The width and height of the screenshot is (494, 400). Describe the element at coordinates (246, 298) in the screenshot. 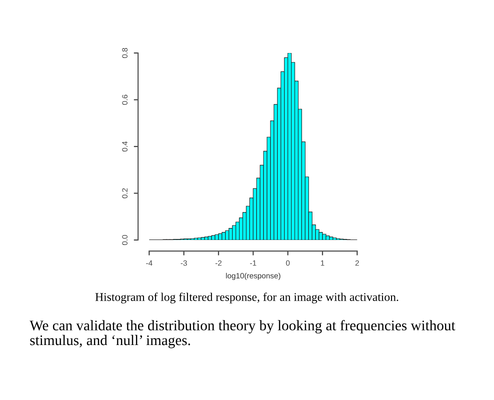

I see `text: Histogram of log filtered response, for an image with activation.` at that location.